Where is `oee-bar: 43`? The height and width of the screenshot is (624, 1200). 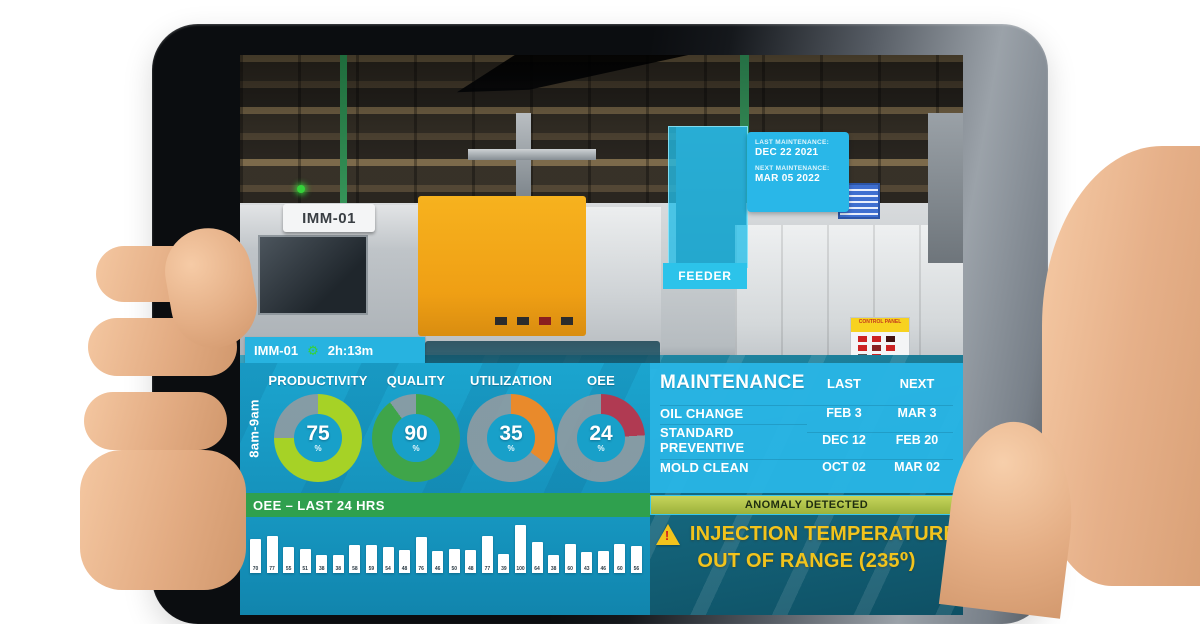
oee-bar: 43 is located at coordinates (587, 562).